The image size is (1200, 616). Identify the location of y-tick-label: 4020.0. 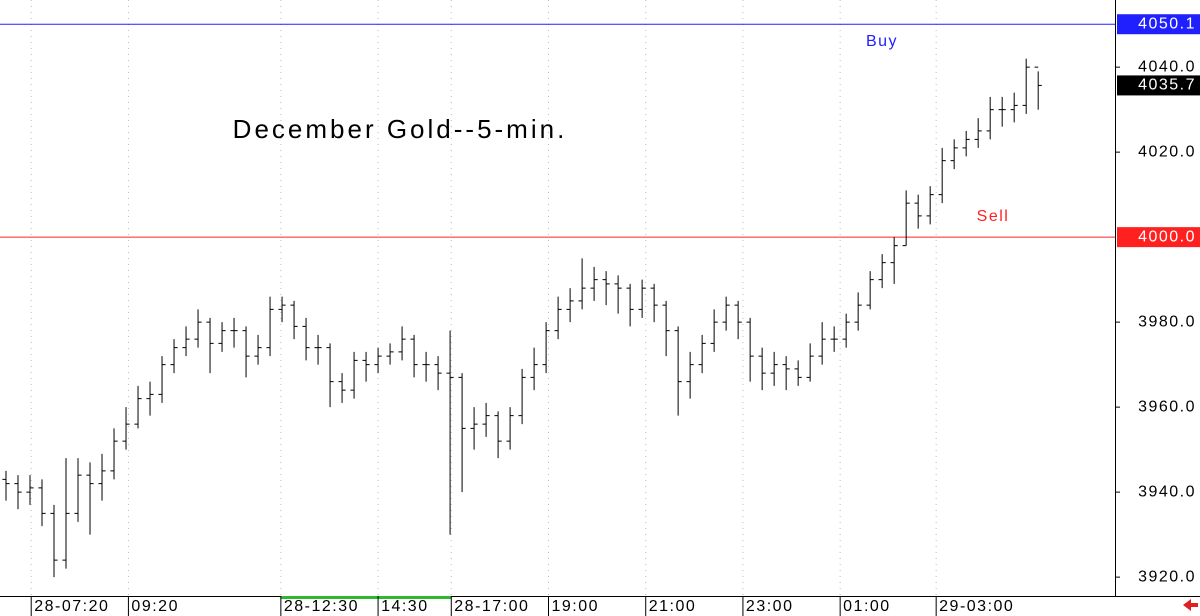
(1167, 151).